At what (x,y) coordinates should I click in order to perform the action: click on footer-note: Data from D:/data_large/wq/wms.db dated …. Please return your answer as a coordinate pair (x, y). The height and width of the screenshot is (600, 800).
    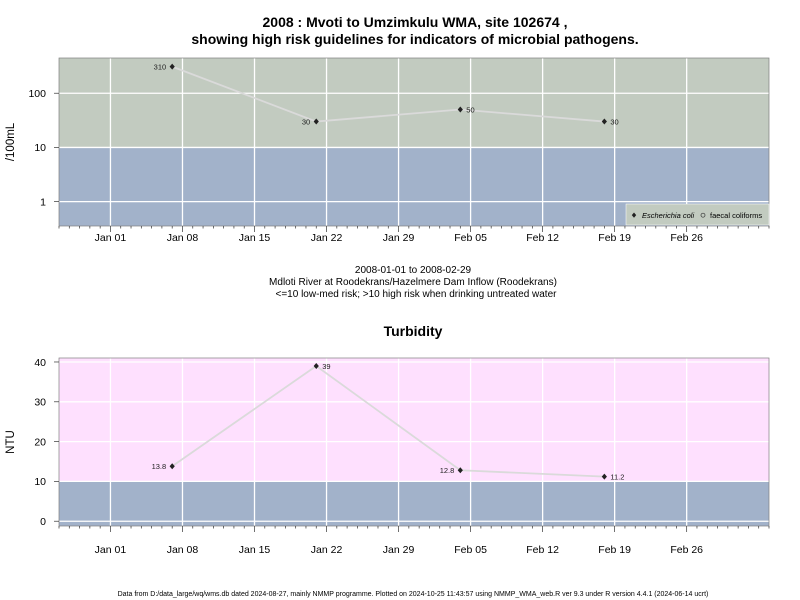
    Looking at the image, I should click on (413, 594).